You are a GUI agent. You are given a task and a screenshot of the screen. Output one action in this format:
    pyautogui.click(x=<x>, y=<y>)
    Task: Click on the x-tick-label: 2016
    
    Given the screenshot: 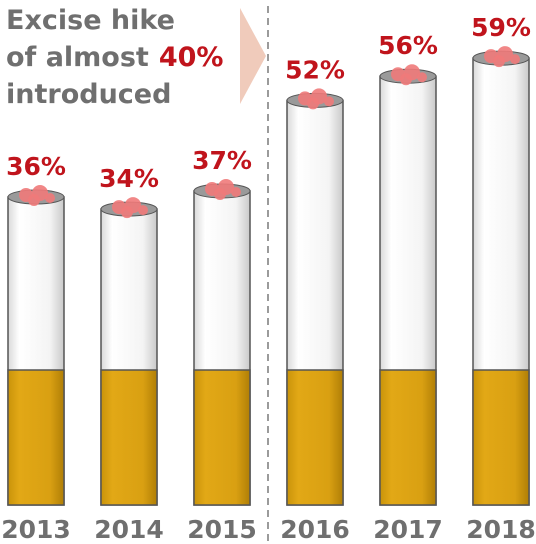 What is the action you would take?
    pyautogui.click(x=315, y=529)
    